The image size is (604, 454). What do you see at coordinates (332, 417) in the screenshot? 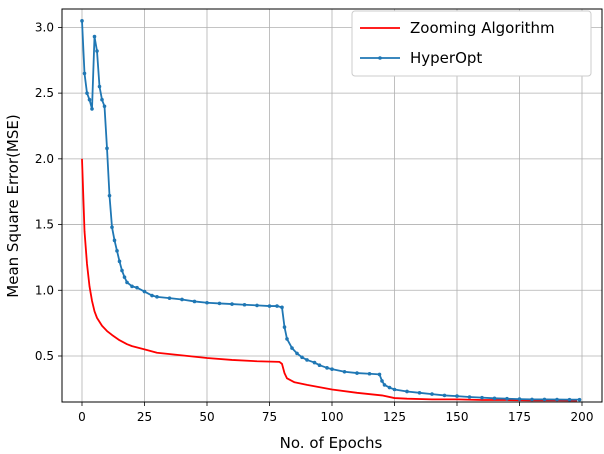
I see `x-tick-label: 100` at bounding box center [332, 417].